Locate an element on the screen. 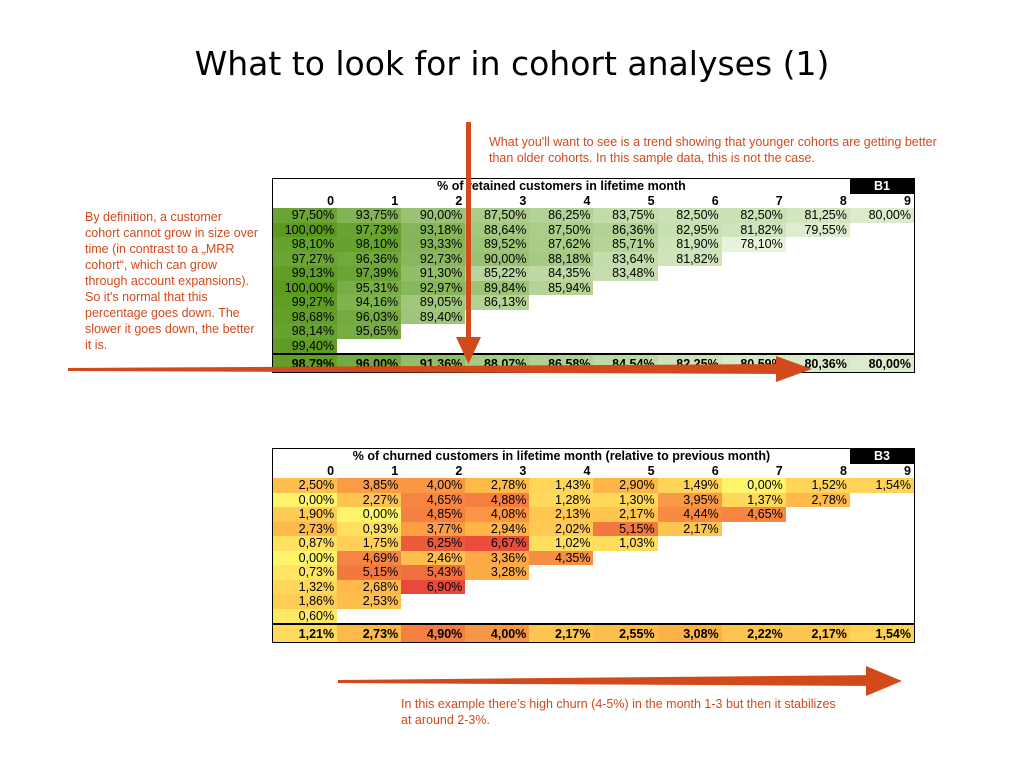  churn-cell: 2,73% is located at coordinates (305, 528).